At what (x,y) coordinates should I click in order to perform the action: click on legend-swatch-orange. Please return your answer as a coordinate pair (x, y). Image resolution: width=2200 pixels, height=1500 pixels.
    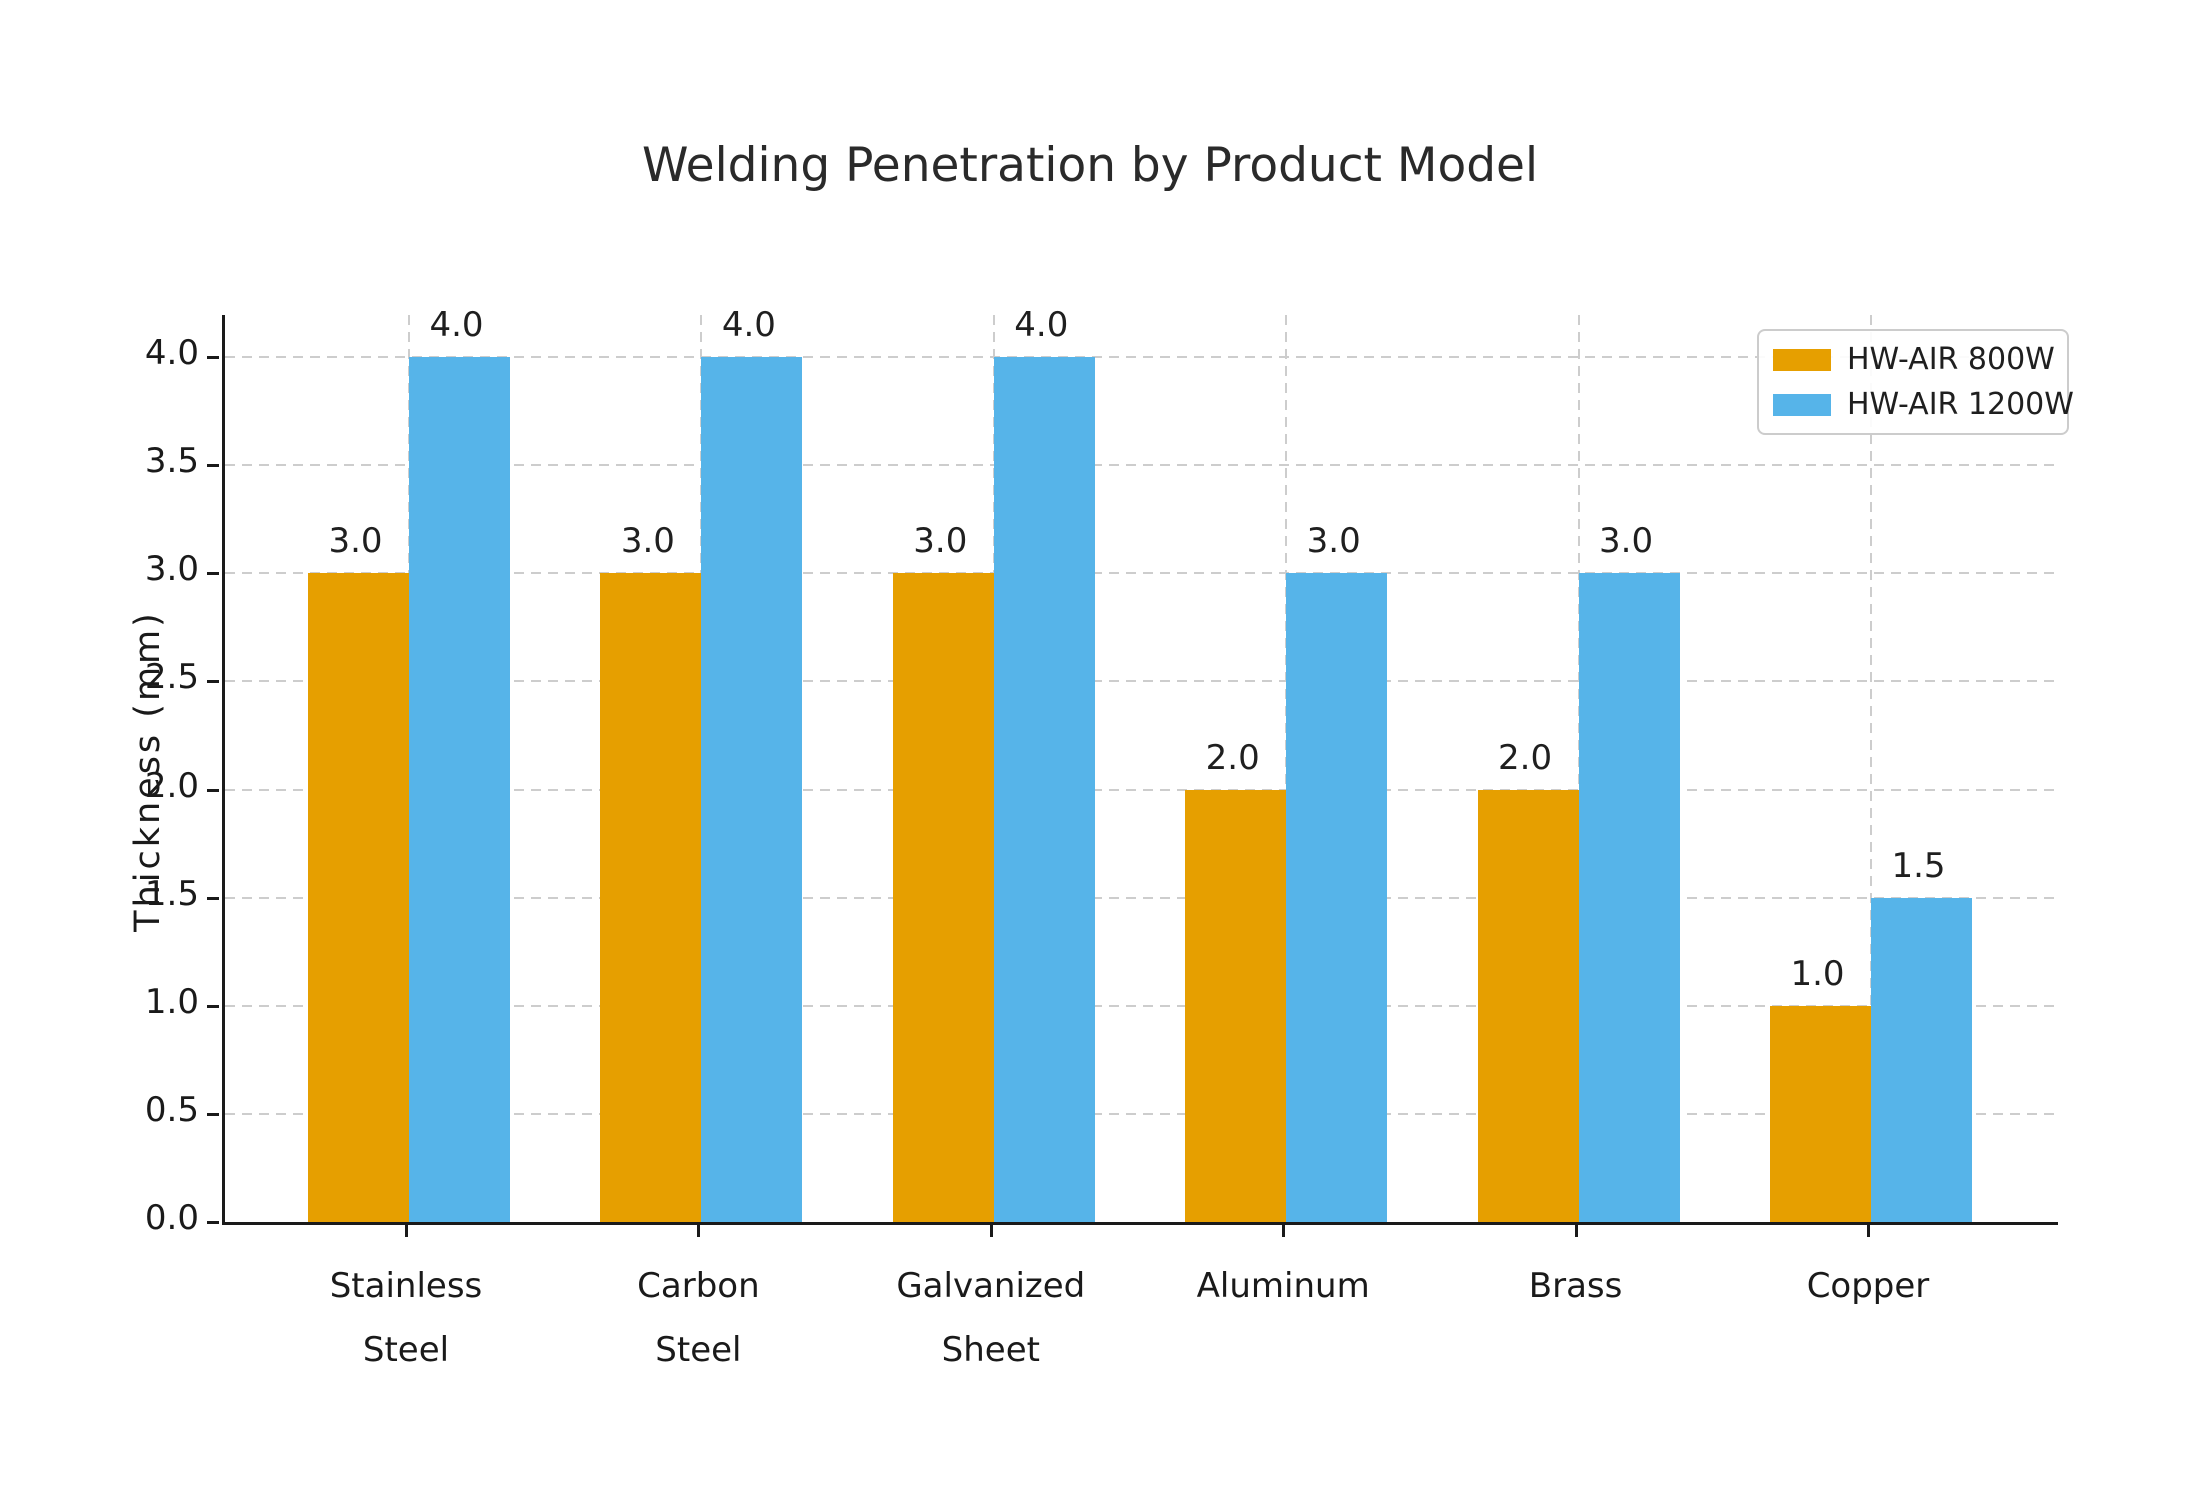
    Looking at the image, I should click on (1802, 359).